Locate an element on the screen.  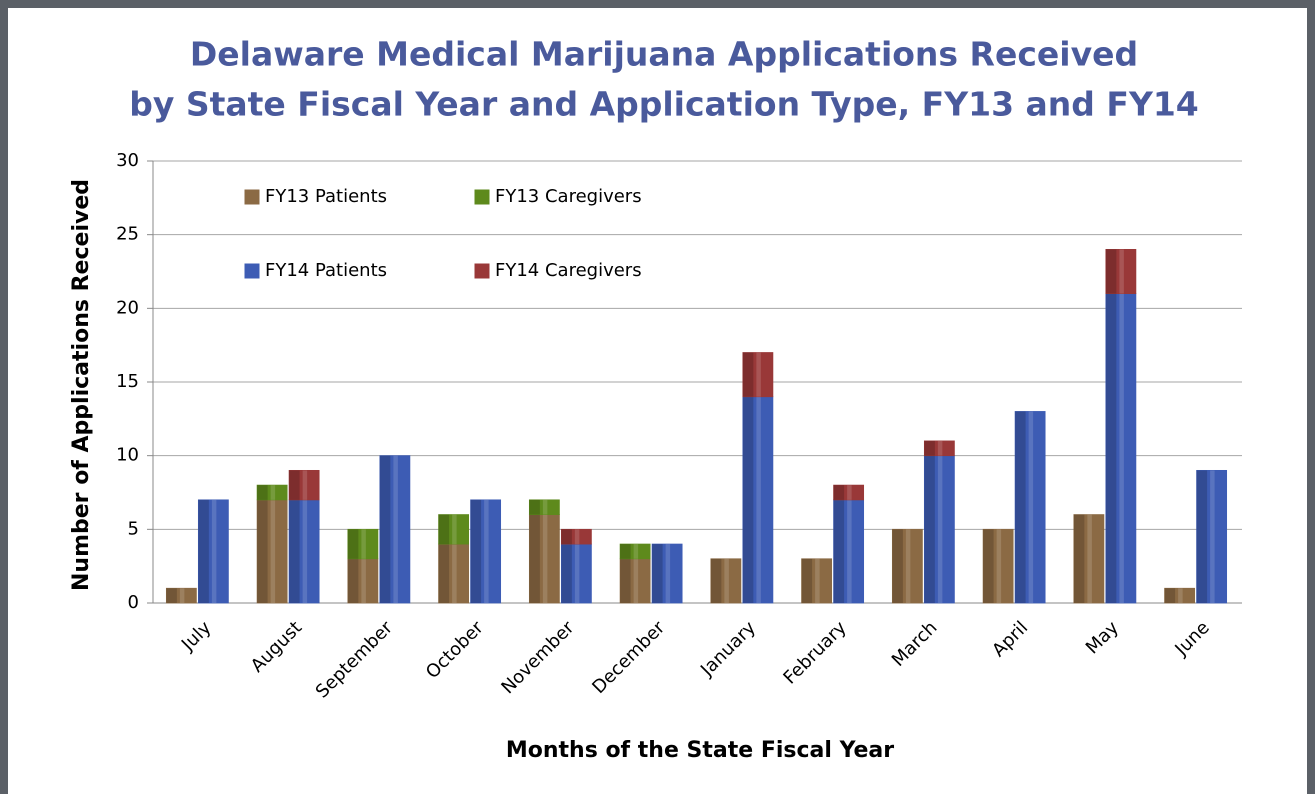
legend-label: FY13 Patients is located at coordinates (326, 196).